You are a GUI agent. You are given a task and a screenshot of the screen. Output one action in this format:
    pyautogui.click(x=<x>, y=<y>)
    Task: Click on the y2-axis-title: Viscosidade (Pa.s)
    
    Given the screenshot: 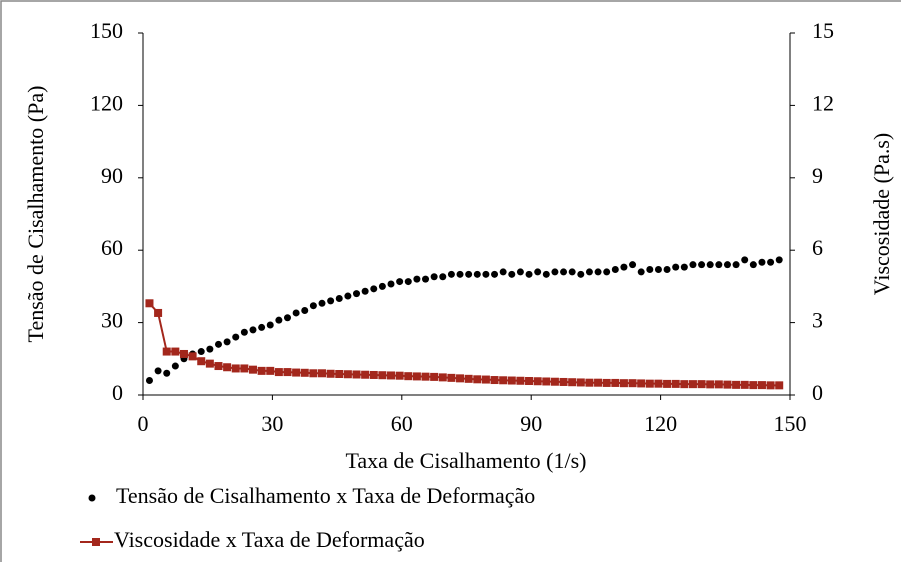 What is the action you would take?
    pyautogui.click(x=881, y=214)
    